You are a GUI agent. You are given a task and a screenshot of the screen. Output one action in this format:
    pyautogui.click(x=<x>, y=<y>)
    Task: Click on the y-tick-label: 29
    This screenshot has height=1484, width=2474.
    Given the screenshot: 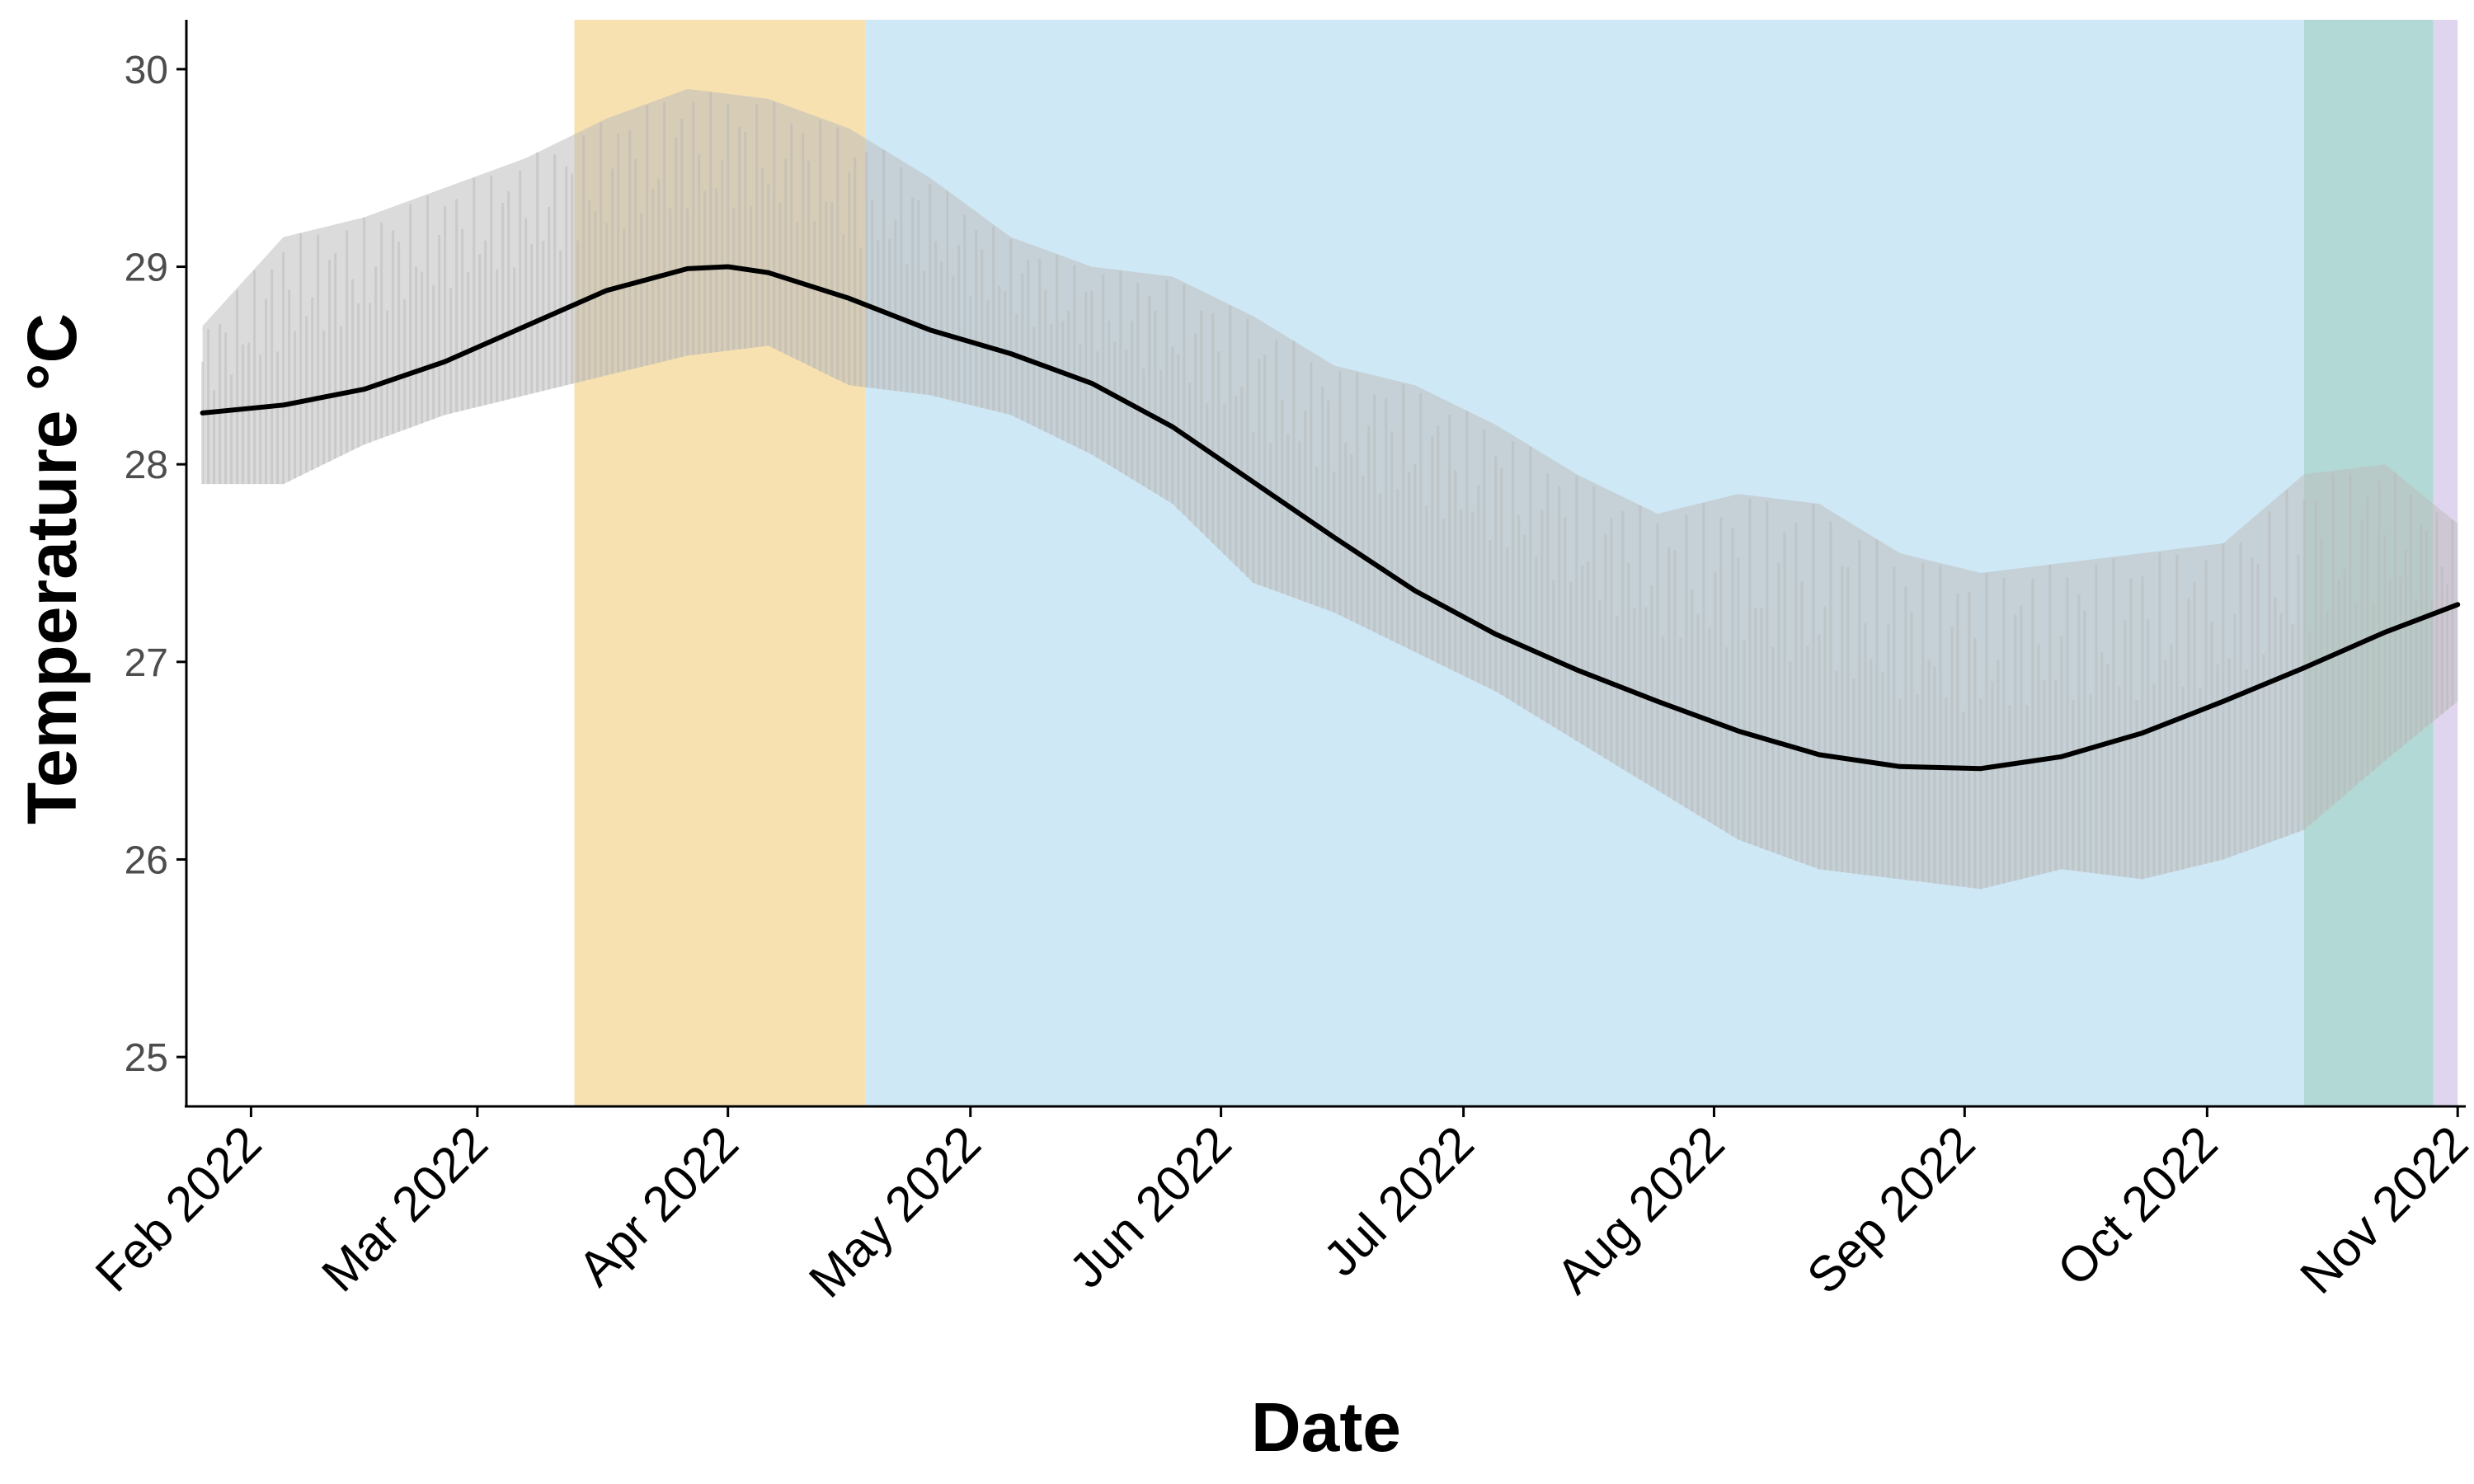 What is the action you would take?
    pyautogui.click(x=146, y=268)
    